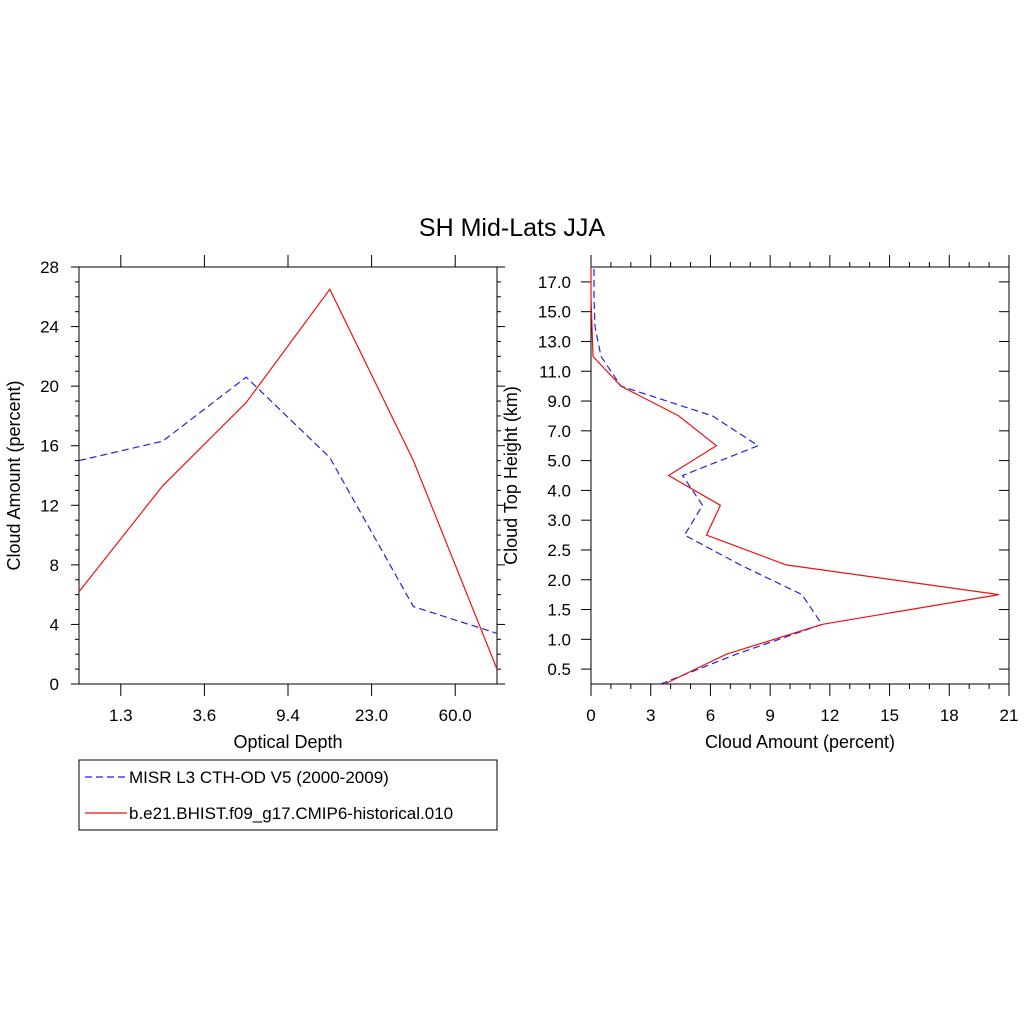  Describe the element at coordinates (54, 624) in the screenshot. I see `left-y-tick-label: 4` at that location.